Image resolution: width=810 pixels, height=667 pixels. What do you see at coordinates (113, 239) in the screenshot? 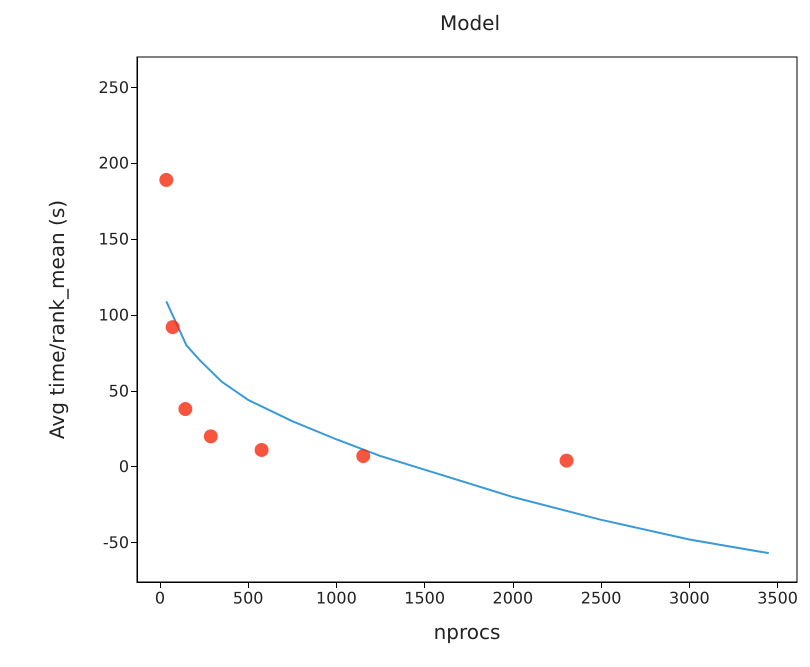
I see `y-tick-label: 150` at bounding box center [113, 239].